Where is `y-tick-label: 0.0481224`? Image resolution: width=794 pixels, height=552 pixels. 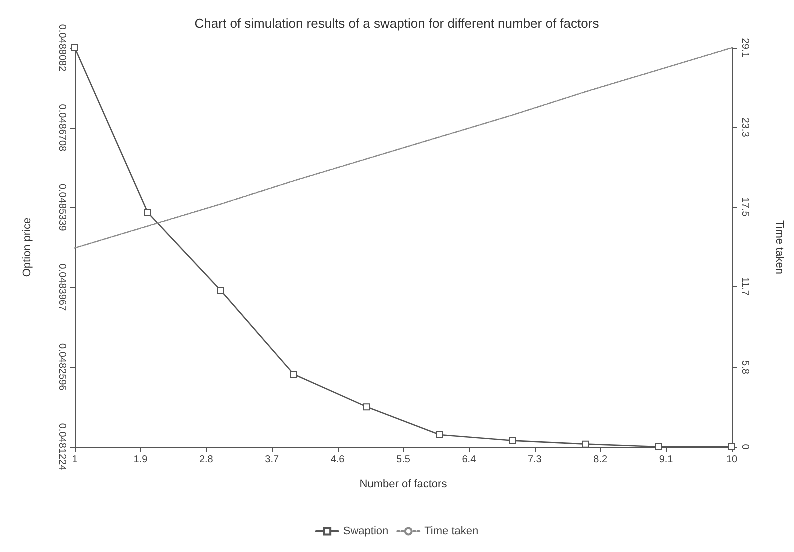 y-tick-label: 0.0481224 is located at coordinates (62, 447).